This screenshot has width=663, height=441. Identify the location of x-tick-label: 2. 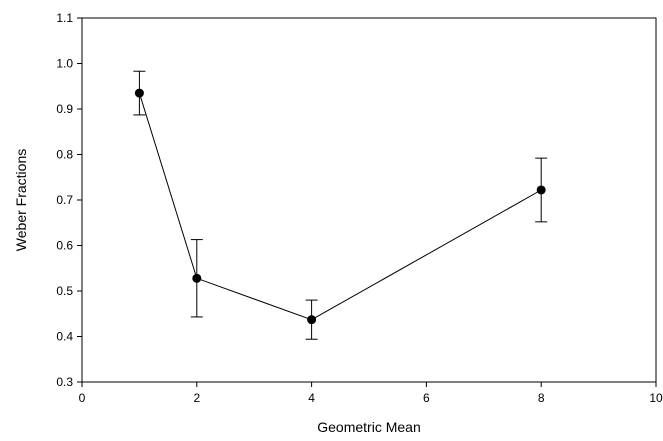
(196, 398).